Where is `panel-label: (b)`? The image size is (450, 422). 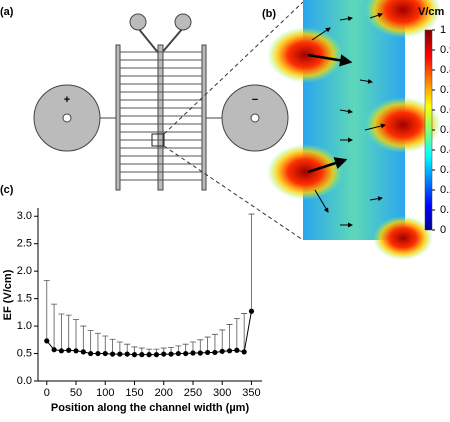 panel-label: (b) is located at coordinates (269, 14).